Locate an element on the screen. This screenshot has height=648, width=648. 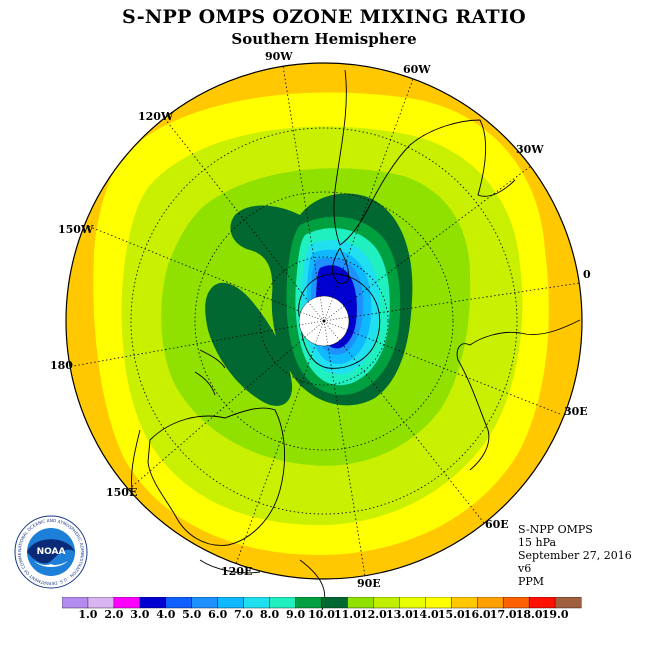
colorbar-tick-label: 3.0 is located at coordinates (140, 614).